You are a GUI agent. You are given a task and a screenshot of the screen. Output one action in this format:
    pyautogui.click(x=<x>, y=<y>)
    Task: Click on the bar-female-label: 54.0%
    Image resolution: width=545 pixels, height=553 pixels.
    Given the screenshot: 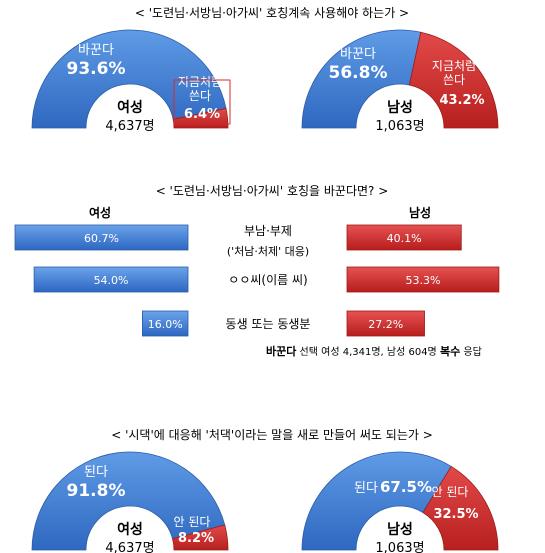 What is the action you would take?
    pyautogui.click(x=111, y=280)
    